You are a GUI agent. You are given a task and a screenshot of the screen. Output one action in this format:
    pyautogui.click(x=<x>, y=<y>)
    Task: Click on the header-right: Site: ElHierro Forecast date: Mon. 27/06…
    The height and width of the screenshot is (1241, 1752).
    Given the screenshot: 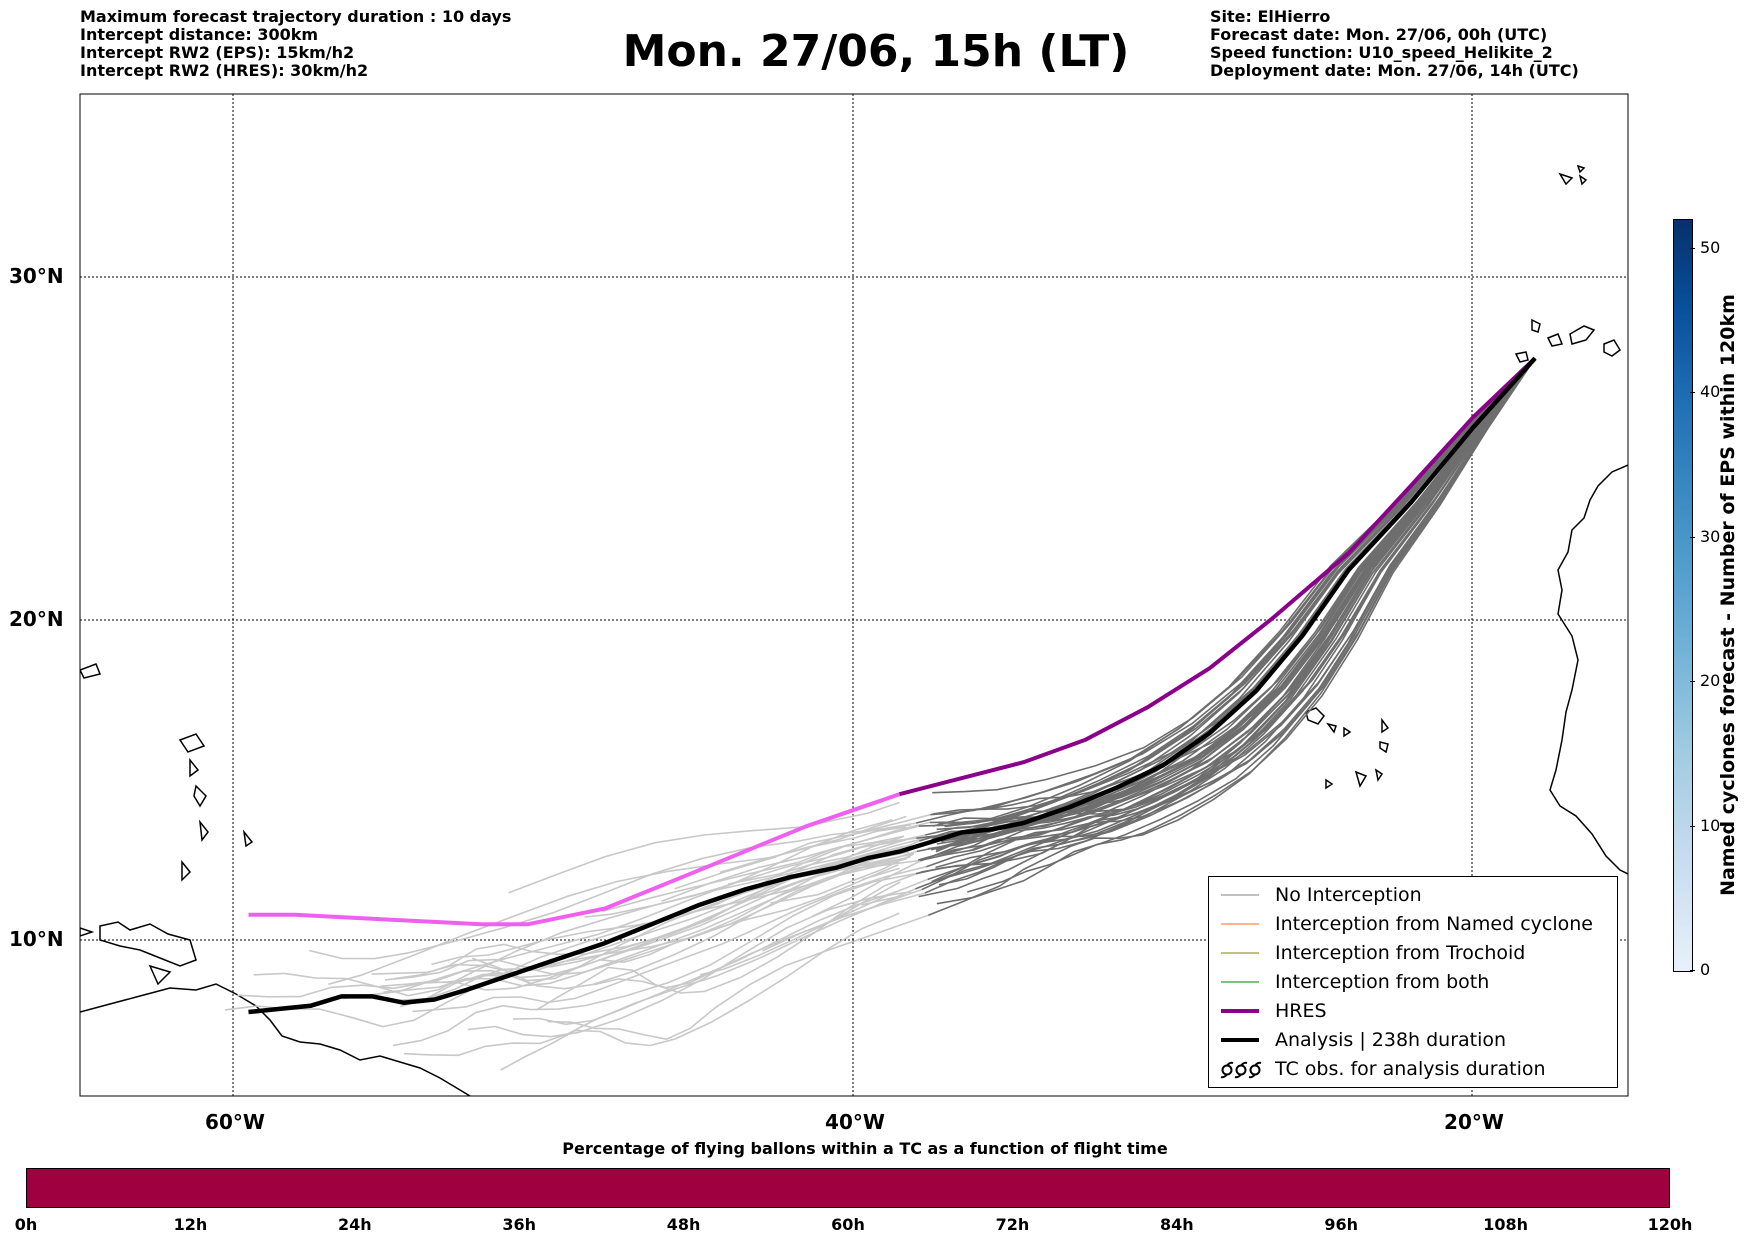 What is the action you would take?
    pyautogui.click(x=1394, y=44)
    